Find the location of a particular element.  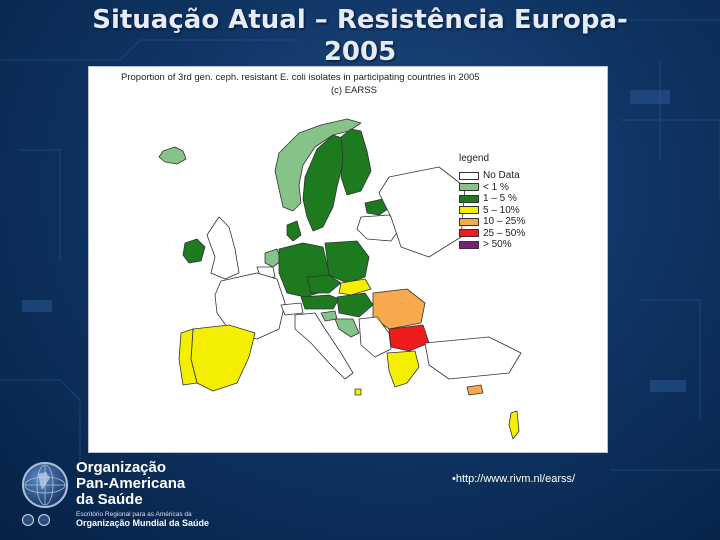

legend-label: < 1 % is located at coordinates (496, 187).